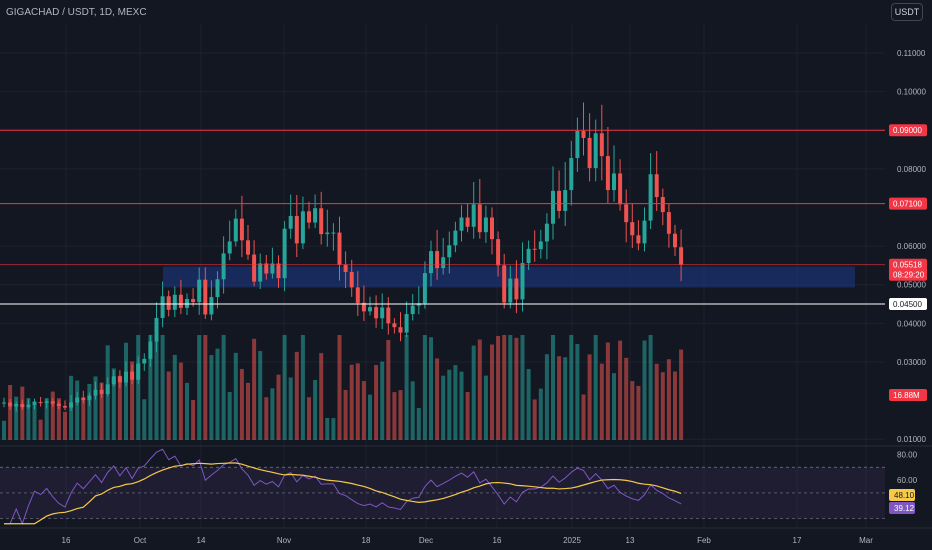  I want to click on last-price-label: 0.05518, so click(907, 265).